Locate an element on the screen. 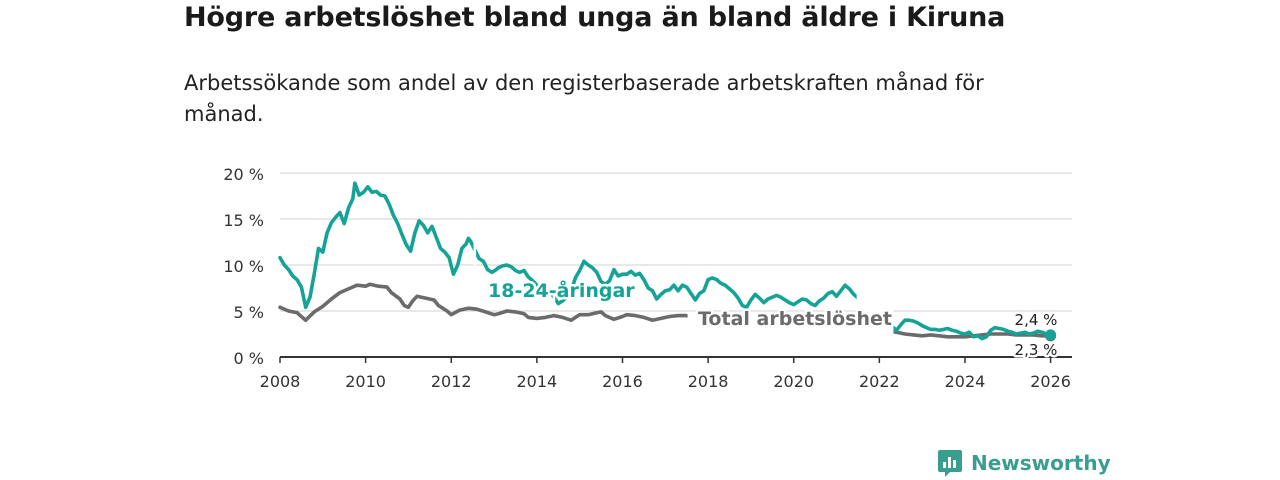  series-label-youth: 18-24-åringar is located at coordinates (561, 290).